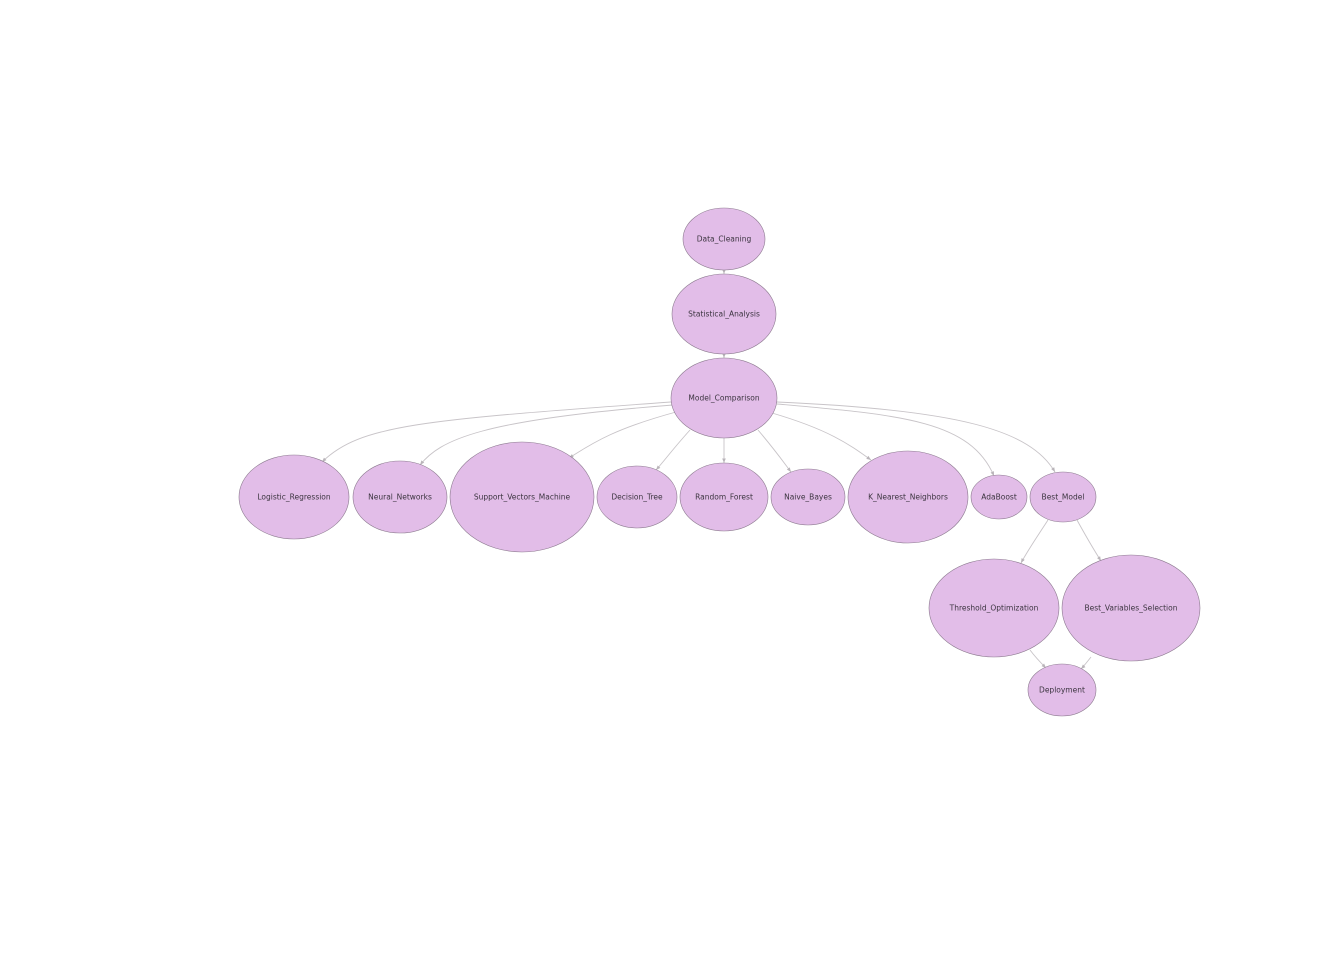 The height and width of the screenshot is (960, 1344). I want to click on node-label: AdaBoost, so click(999, 497).